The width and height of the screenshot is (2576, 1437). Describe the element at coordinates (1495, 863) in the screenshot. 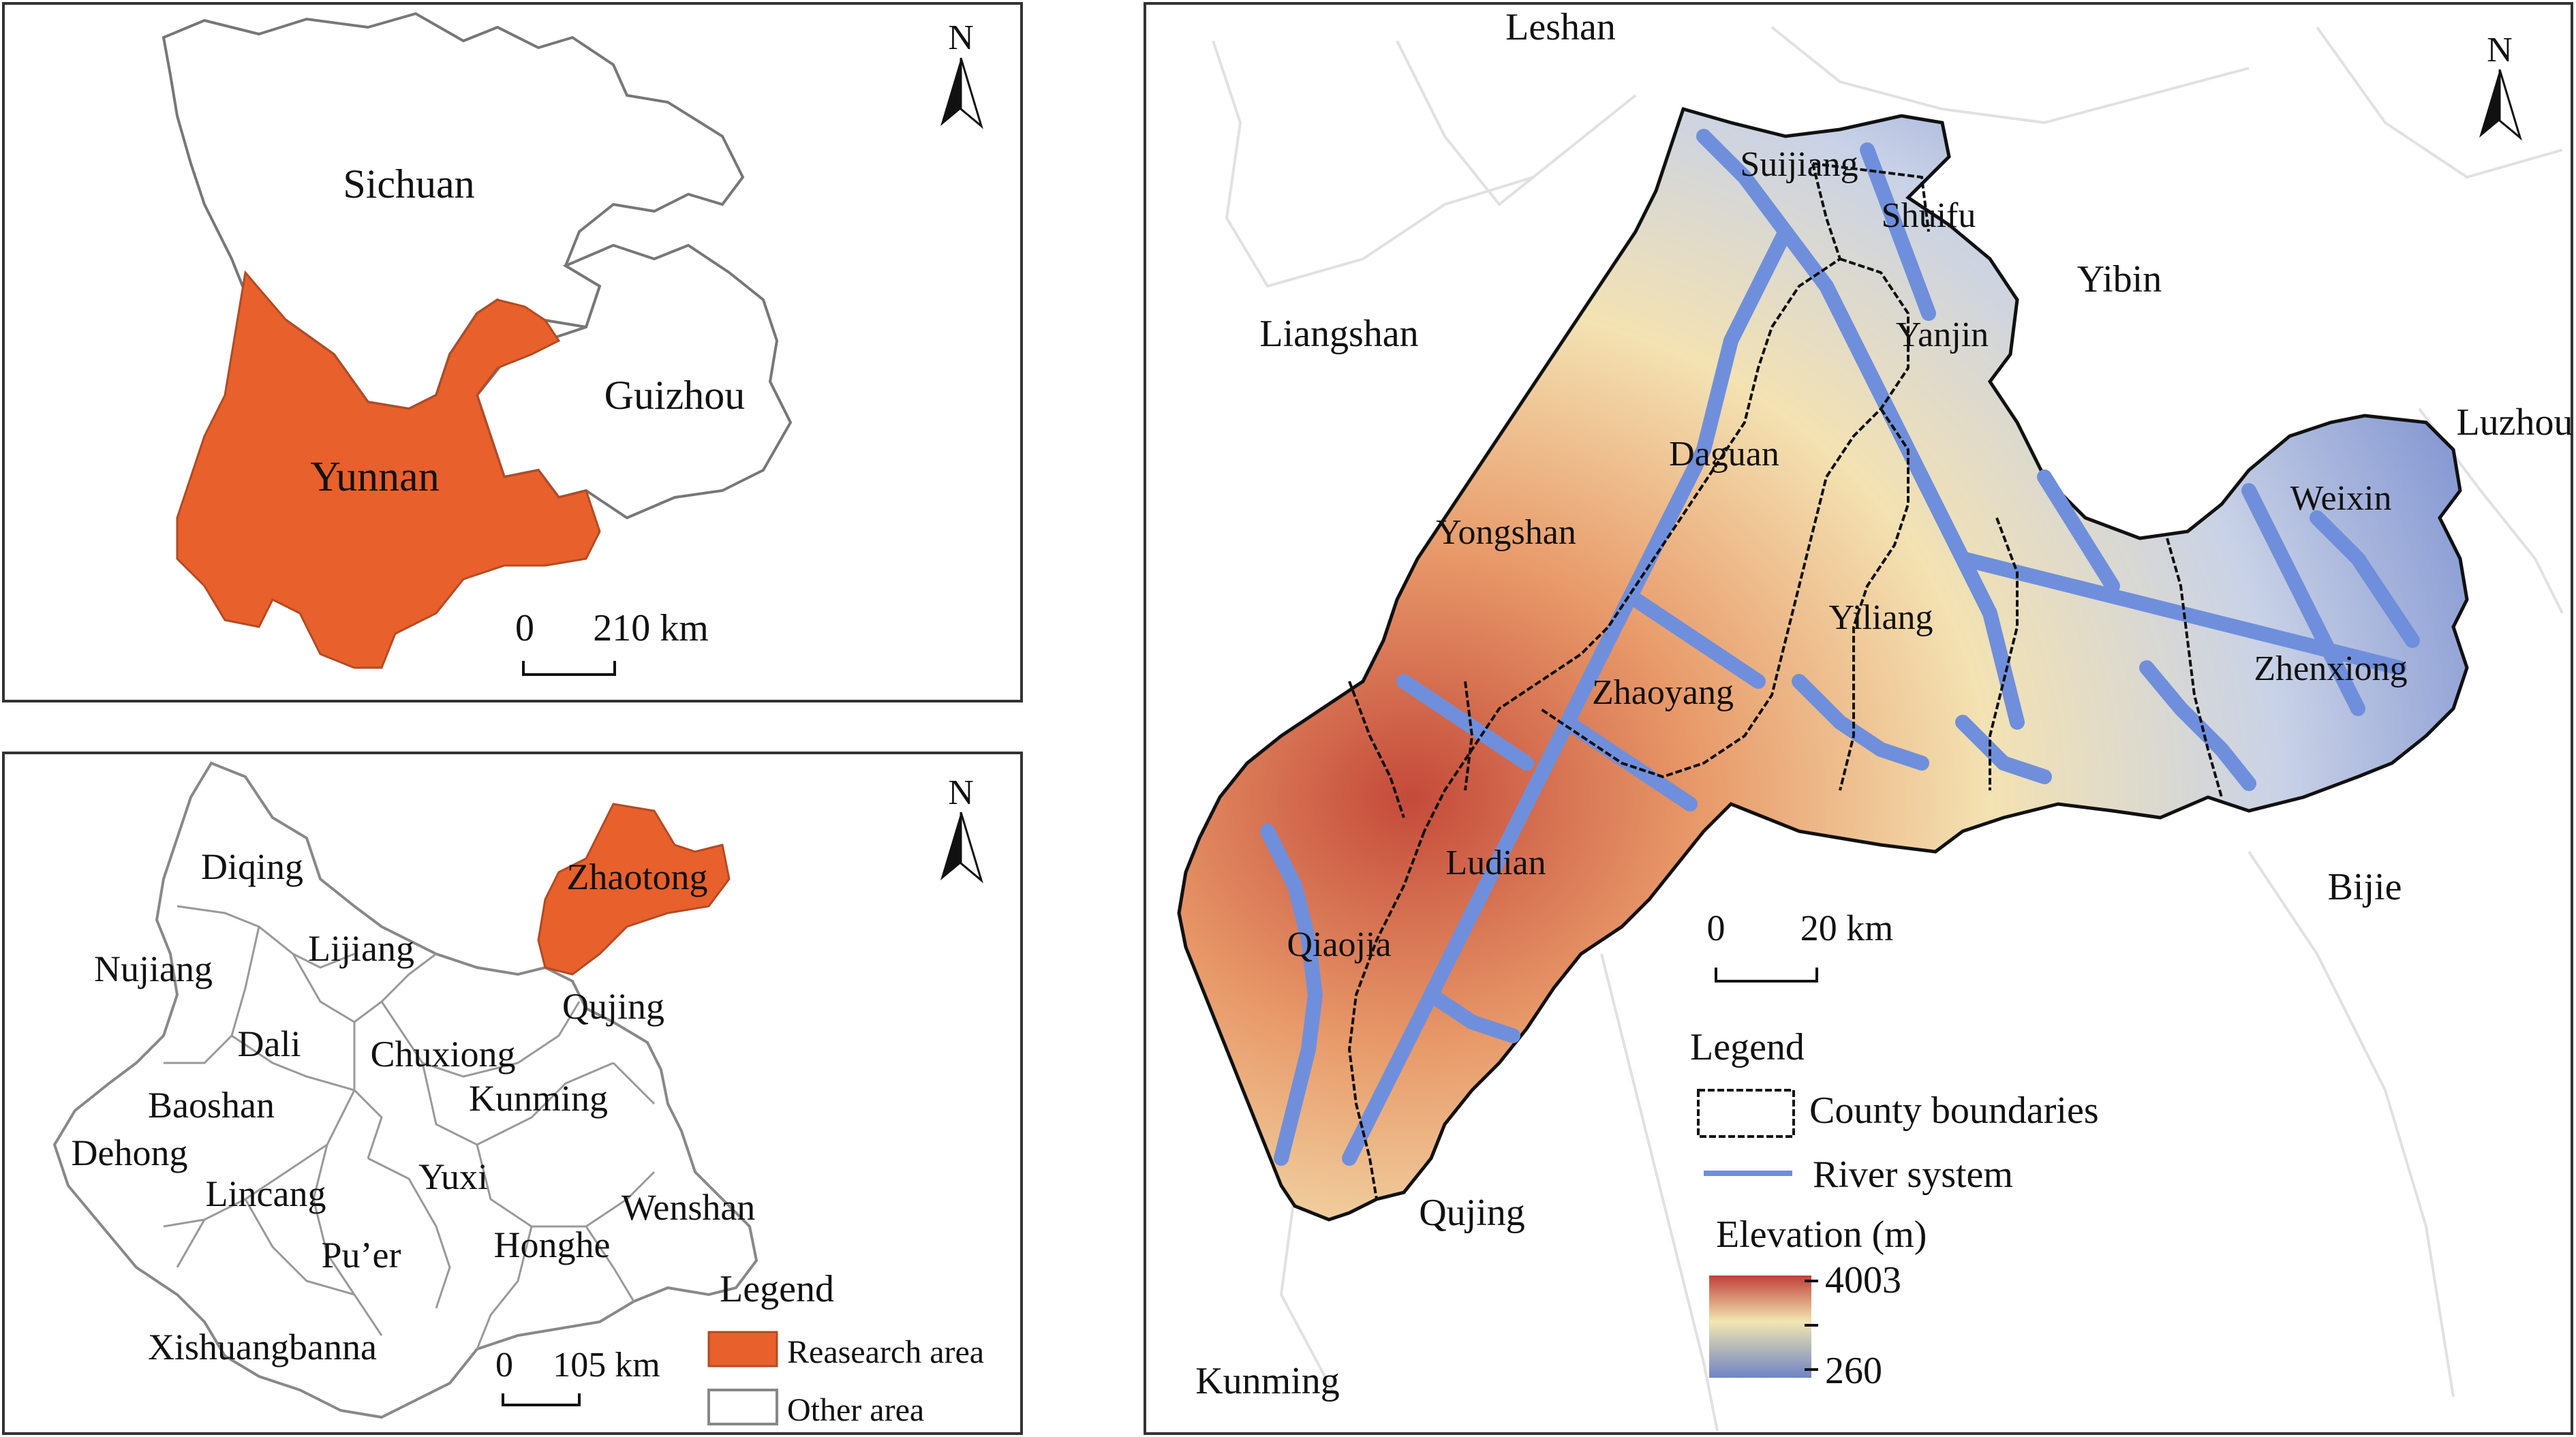

I see `label-ludian: Ludian` at that location.